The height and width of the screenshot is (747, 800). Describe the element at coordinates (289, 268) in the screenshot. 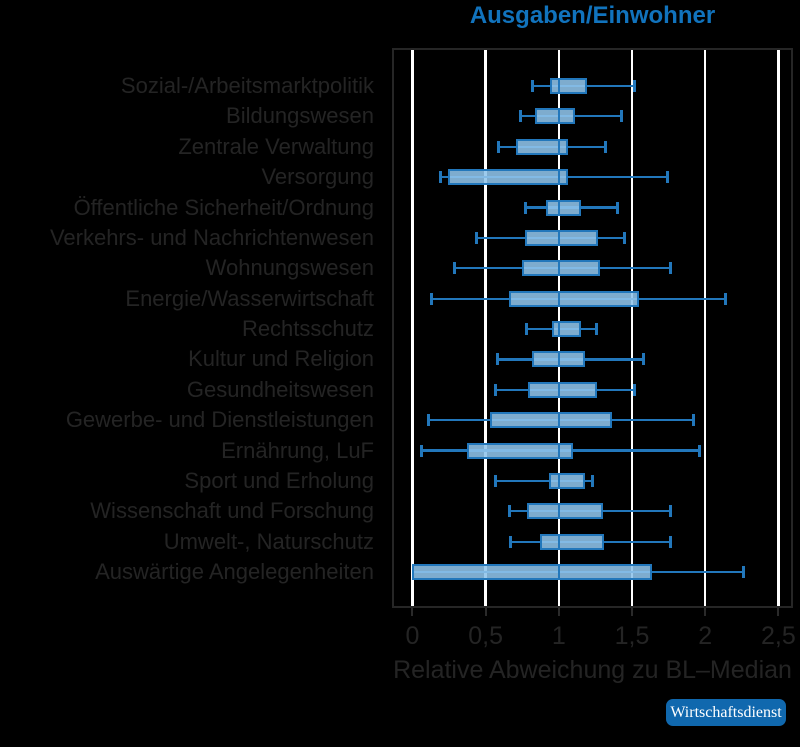

I see `category-label: Wohnungswesen` at that location.